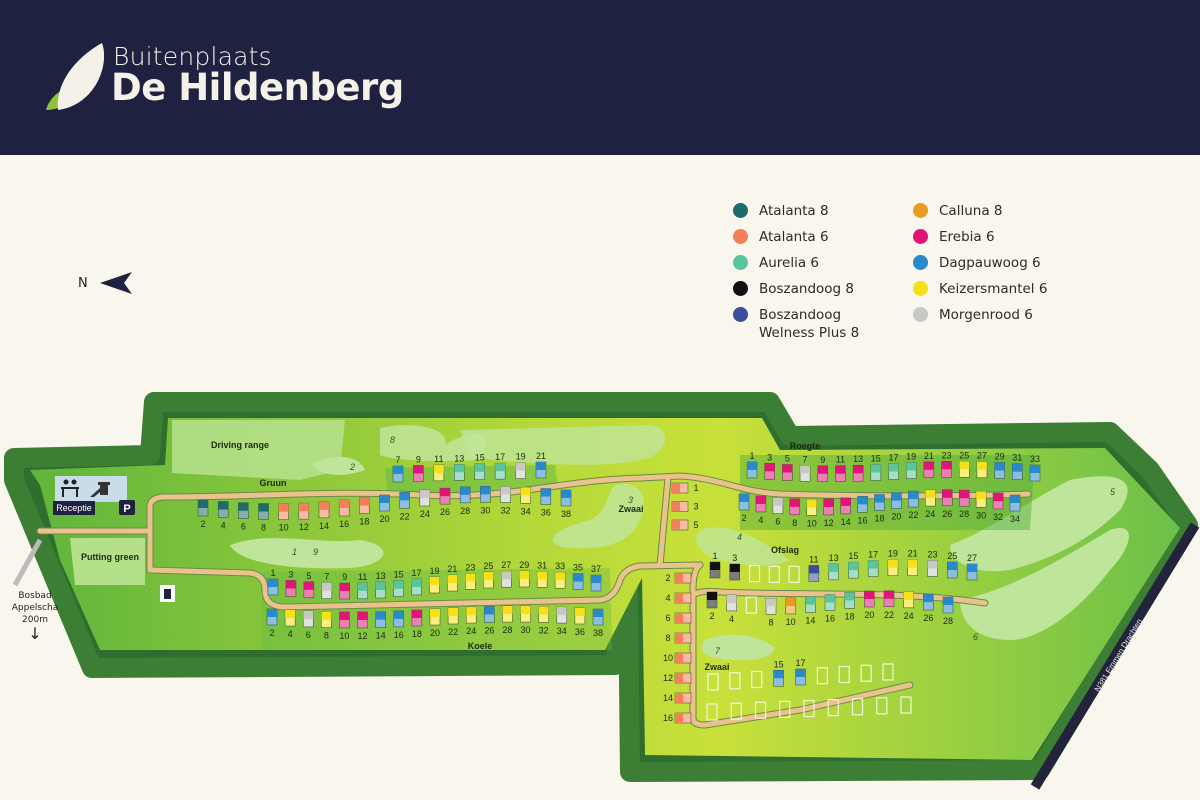  What do you see at coordinates (398, 469) in the screenshot?
I see `lodge-gruun-north-7: 7` at bounding box center [398, 469].